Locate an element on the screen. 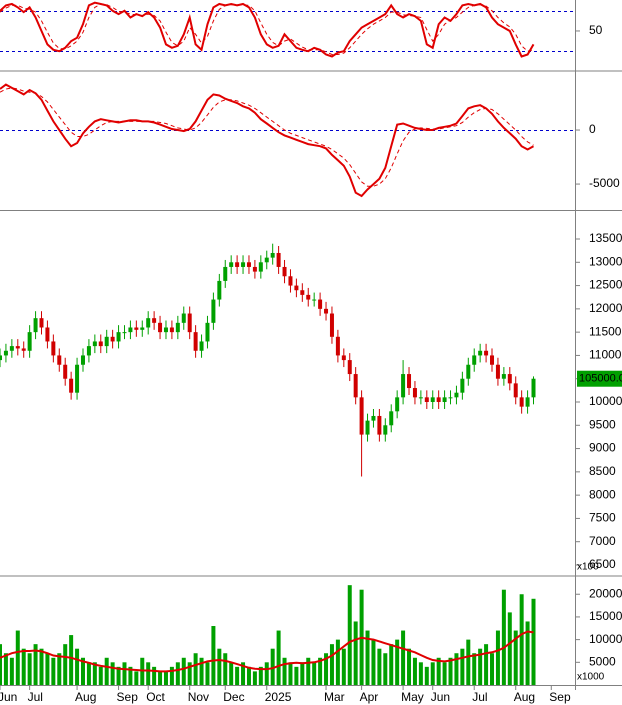 The height and width of the screenshot is (705, 622). y-tick-label: 7500 is located at coordinates (602, 518).